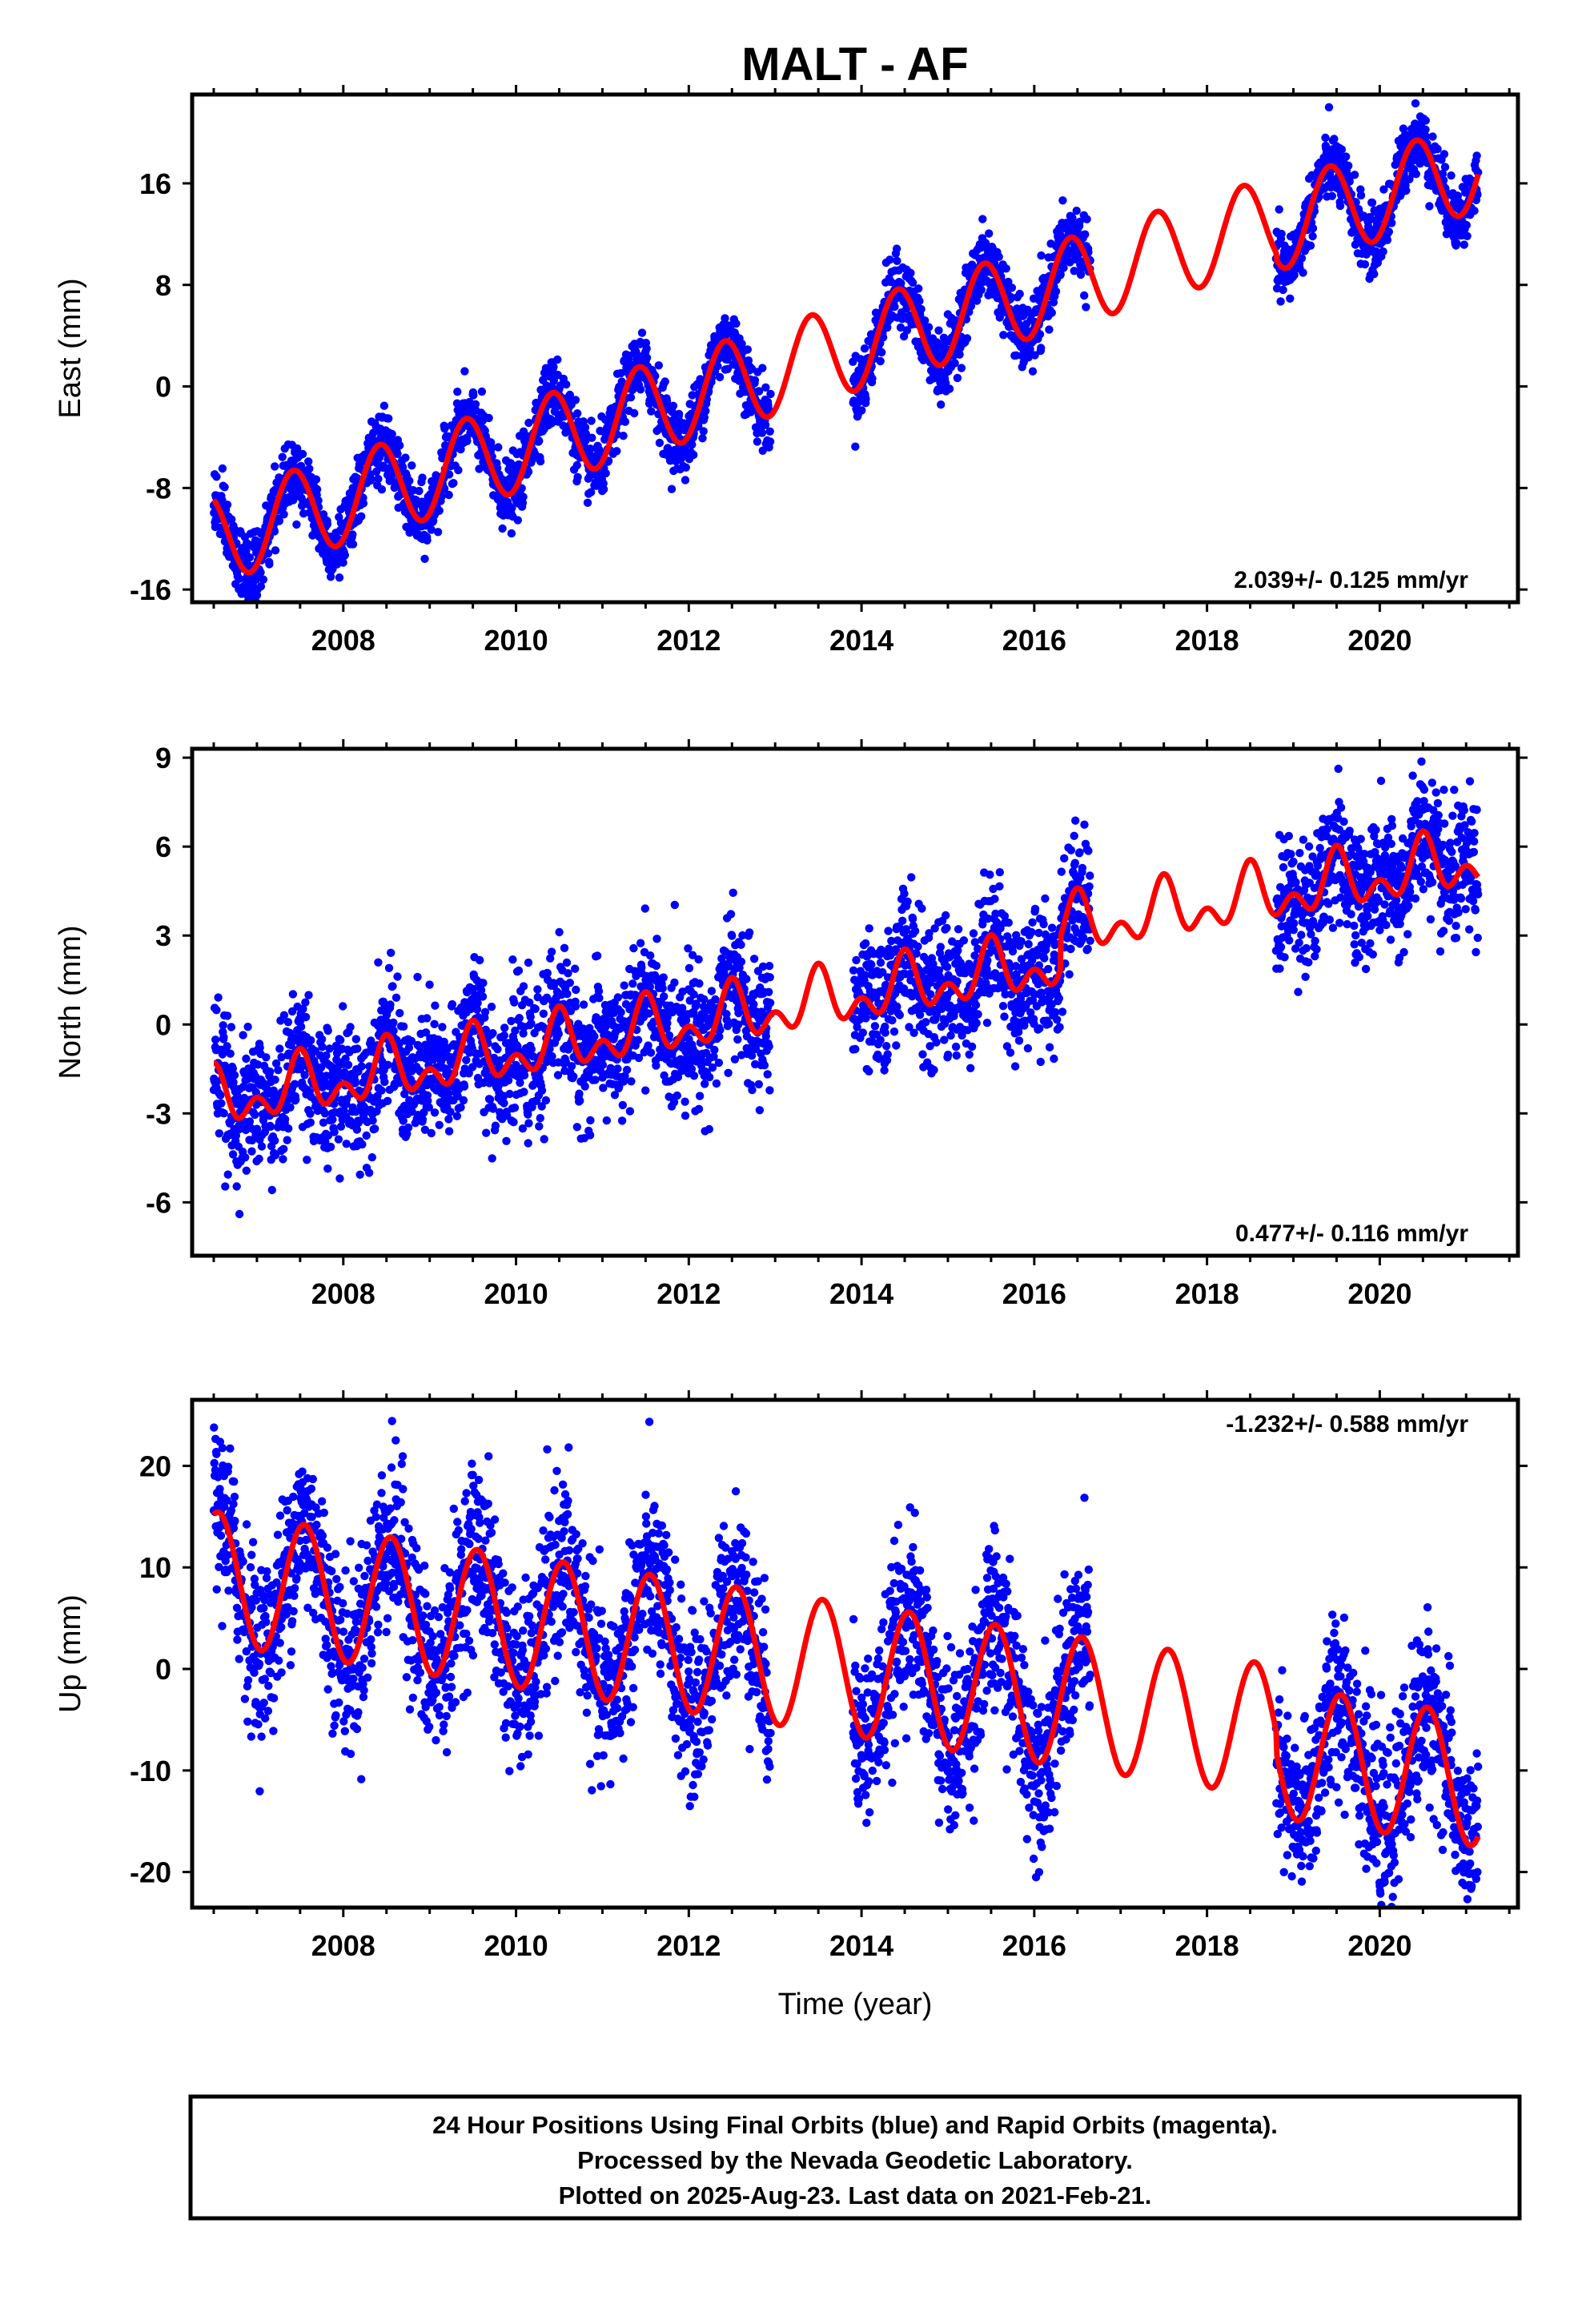 The width and height of the screenshot is (1582, 2324). Describe the element at coordinates (1351, 580) in the screenshot. I see `rate-label-east: 2.039+/- 0.125 mm/yr` at that location.